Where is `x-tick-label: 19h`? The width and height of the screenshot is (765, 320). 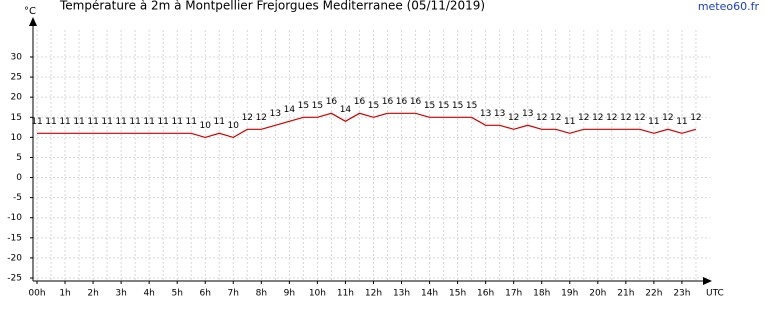 x-tick-label: 19h is located at coordinates (569, 294).